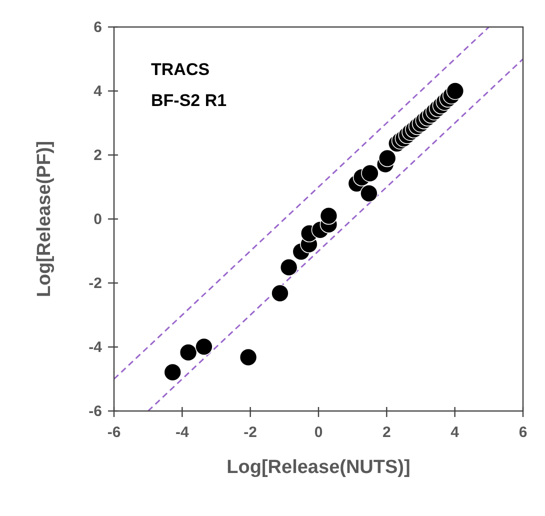 This screenshot has height=516, width=545. I want to click on y-tick-label: -2, so click(95, 283).